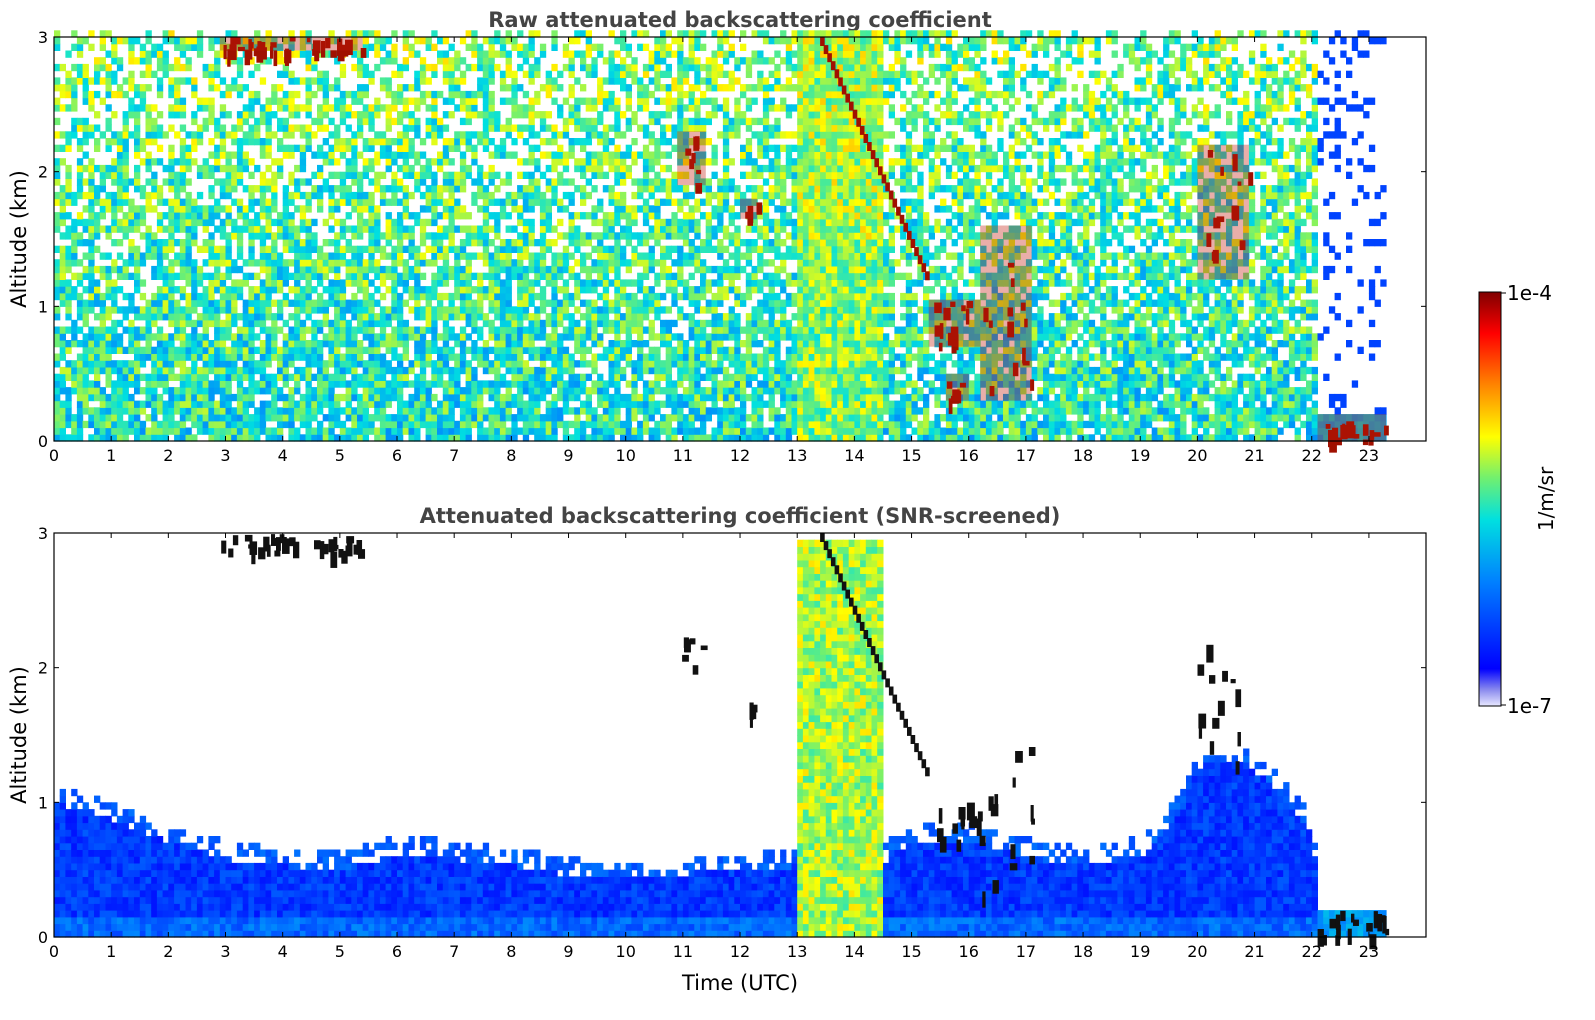 The image size is (1595, 1020). I want to click on x-tick-label: 23, so click(1369, 455).